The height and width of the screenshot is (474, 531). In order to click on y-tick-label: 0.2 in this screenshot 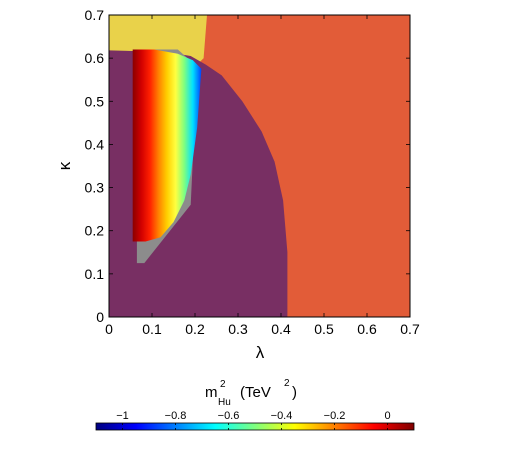, I will do `click(95, 231)`.